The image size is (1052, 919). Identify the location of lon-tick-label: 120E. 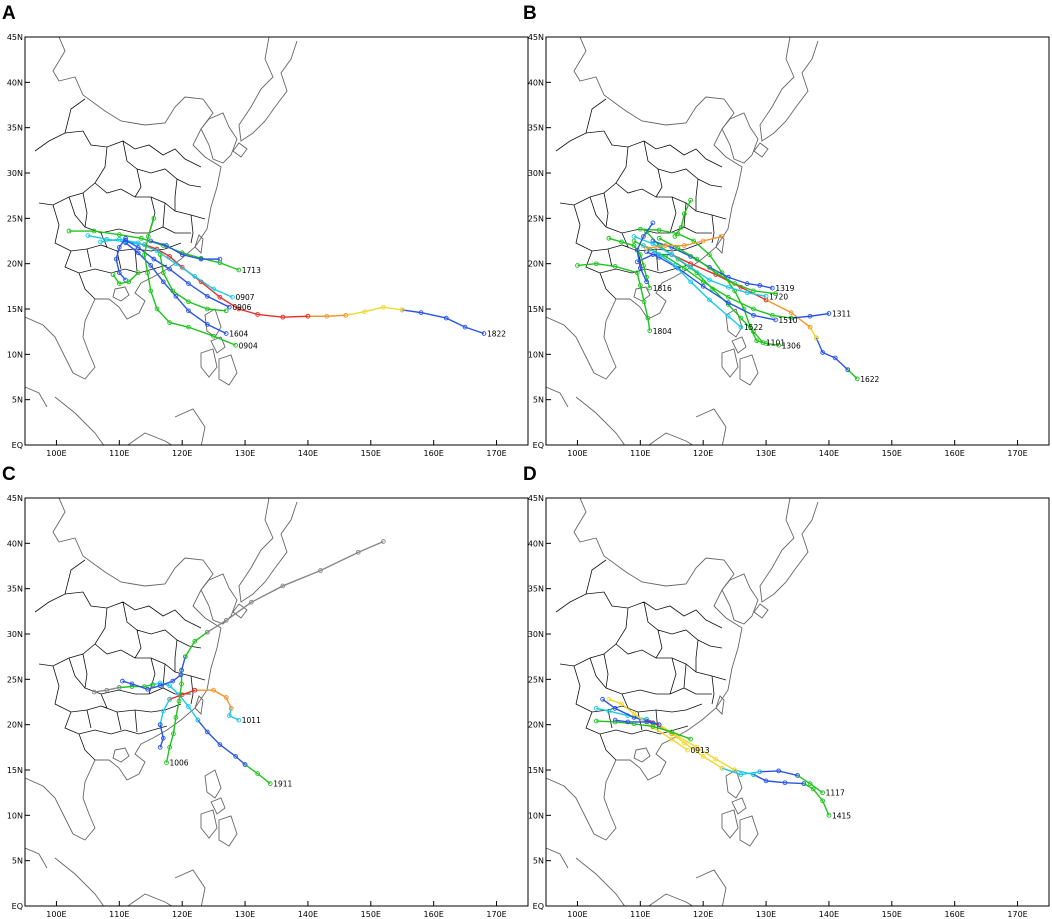
(182, 453).